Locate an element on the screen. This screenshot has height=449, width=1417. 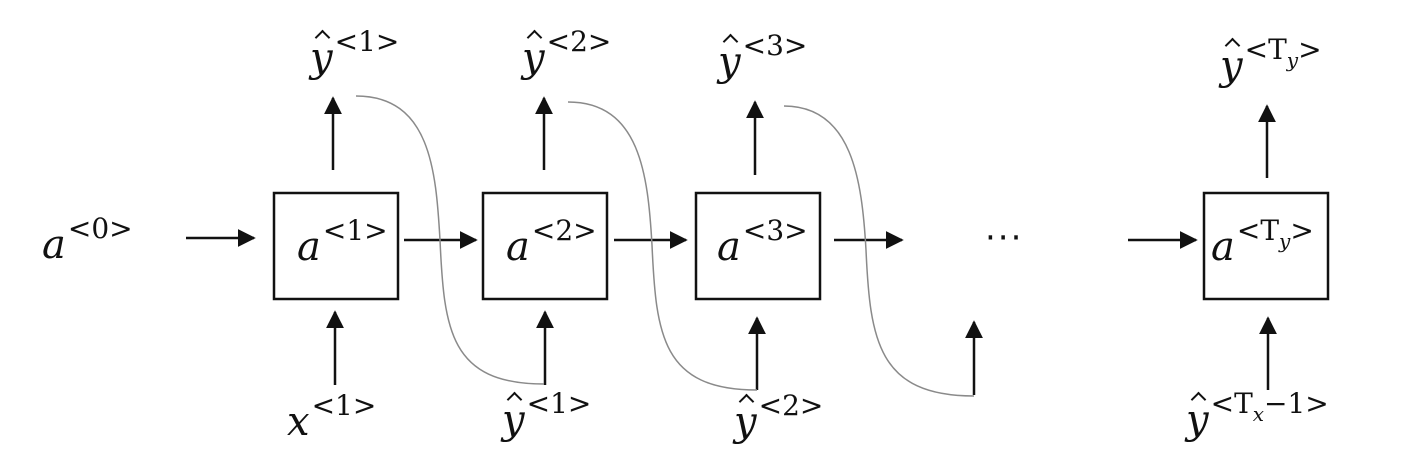
cell-label-final: a<Ty> is located at coordinates (1262, 242).